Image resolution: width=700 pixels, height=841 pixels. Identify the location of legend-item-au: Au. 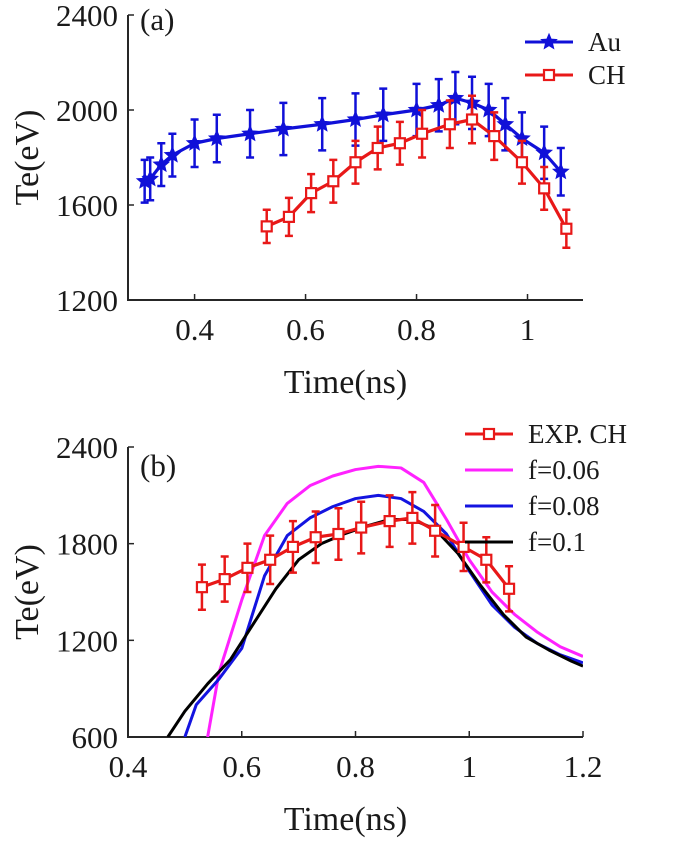
(573, 42).